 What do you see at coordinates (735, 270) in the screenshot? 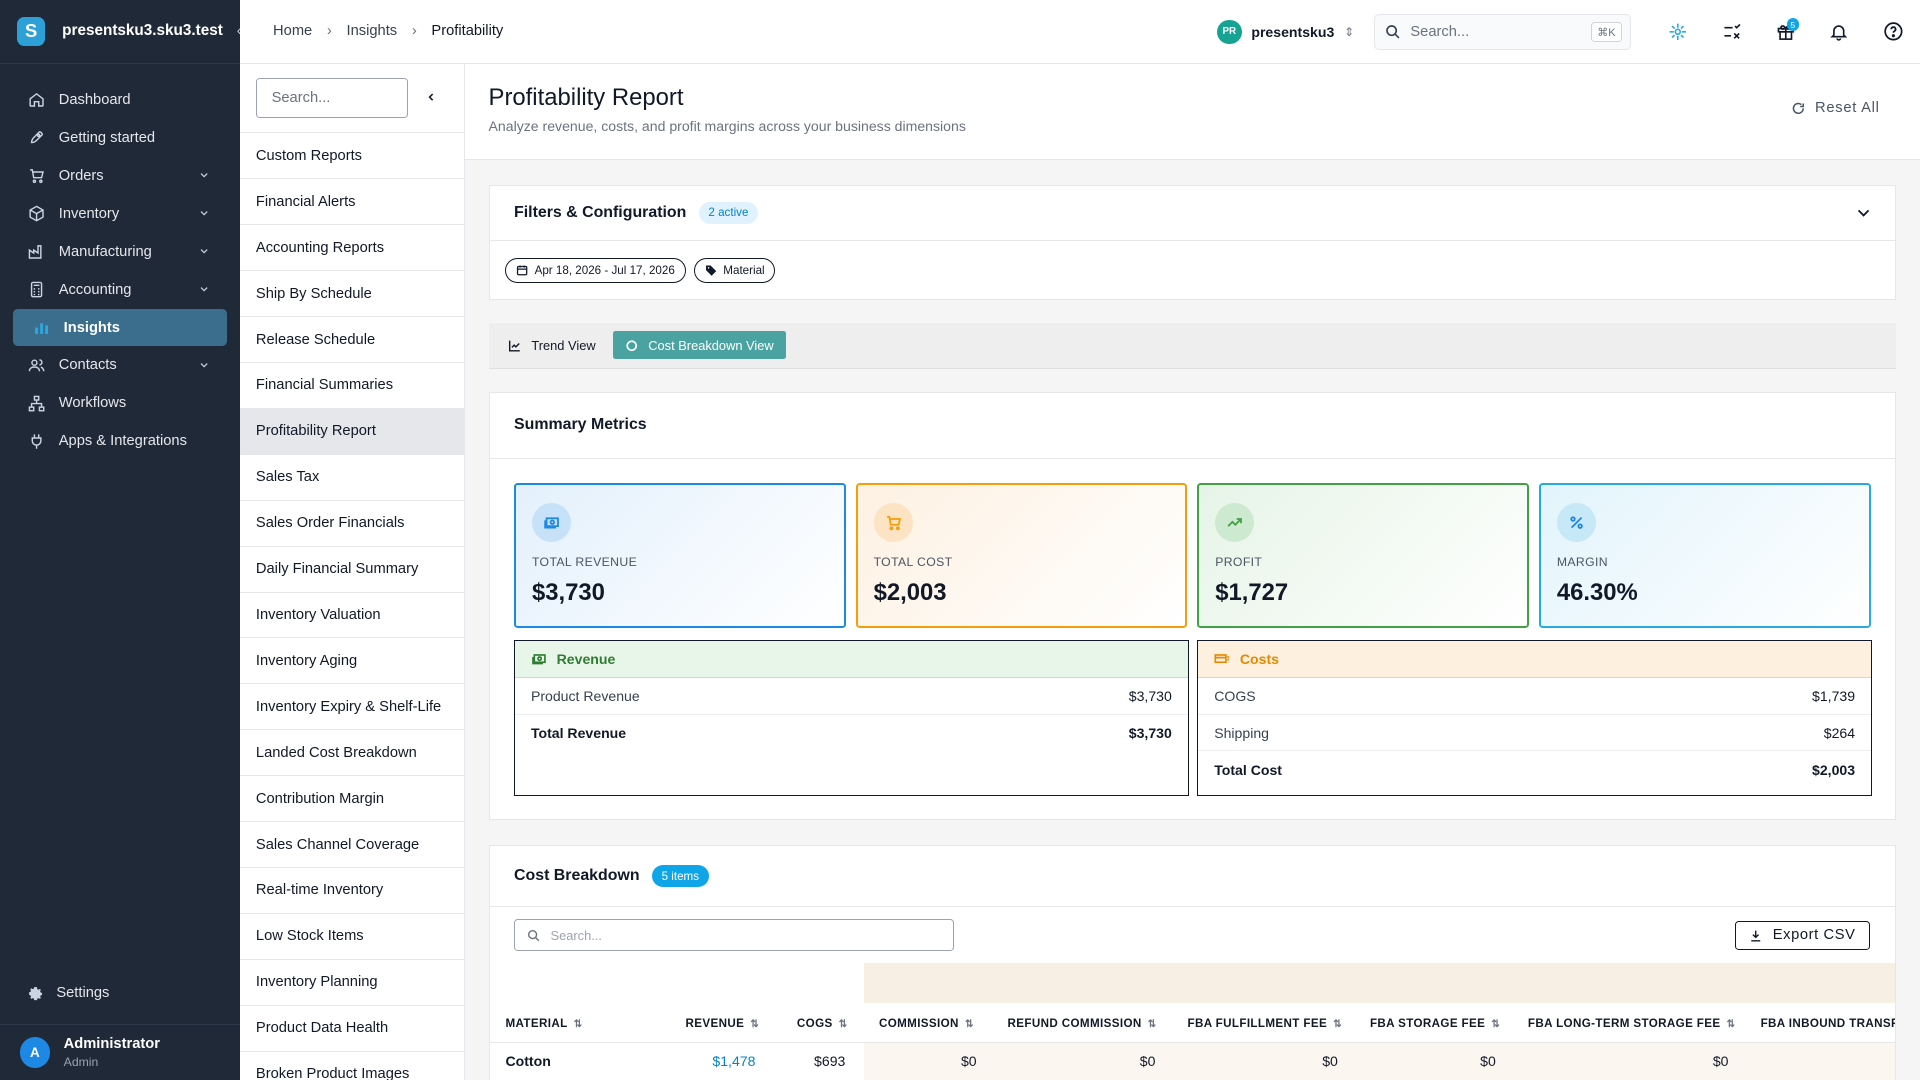
I see `dimension-chip: Material` at bounding box center [735, 270].